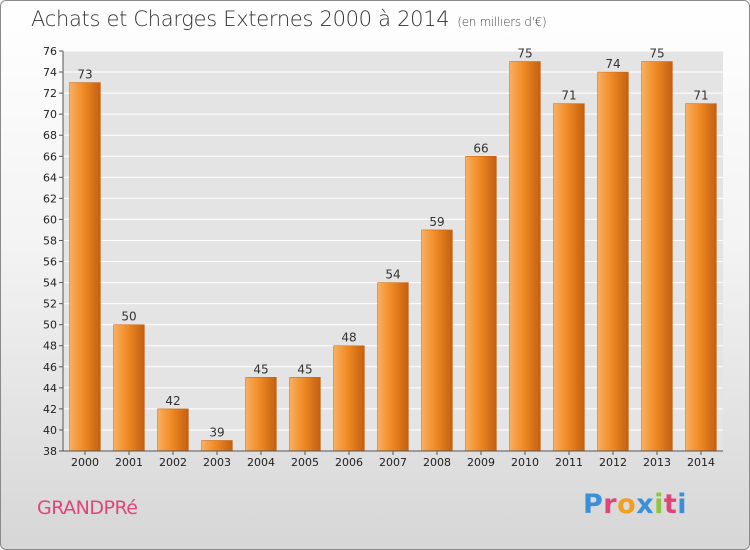 Image resolution: width=750 pixels, height=550 pixels. I want to click on value-label-2009: 66, so click(480, 148).